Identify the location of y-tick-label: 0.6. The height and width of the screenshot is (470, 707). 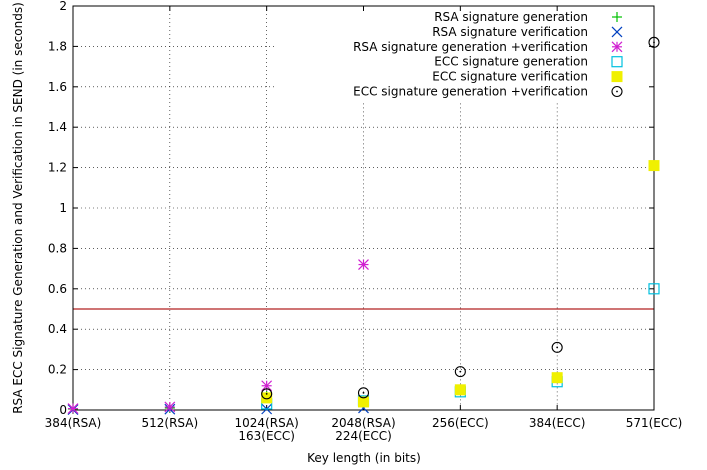
(57, 289).